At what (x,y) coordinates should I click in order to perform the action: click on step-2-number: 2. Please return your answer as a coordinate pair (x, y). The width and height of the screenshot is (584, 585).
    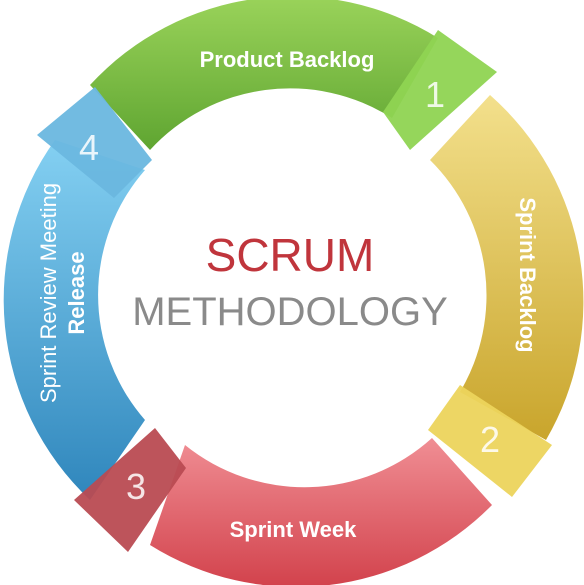
    Looking at the image, I should click on (490, 439).